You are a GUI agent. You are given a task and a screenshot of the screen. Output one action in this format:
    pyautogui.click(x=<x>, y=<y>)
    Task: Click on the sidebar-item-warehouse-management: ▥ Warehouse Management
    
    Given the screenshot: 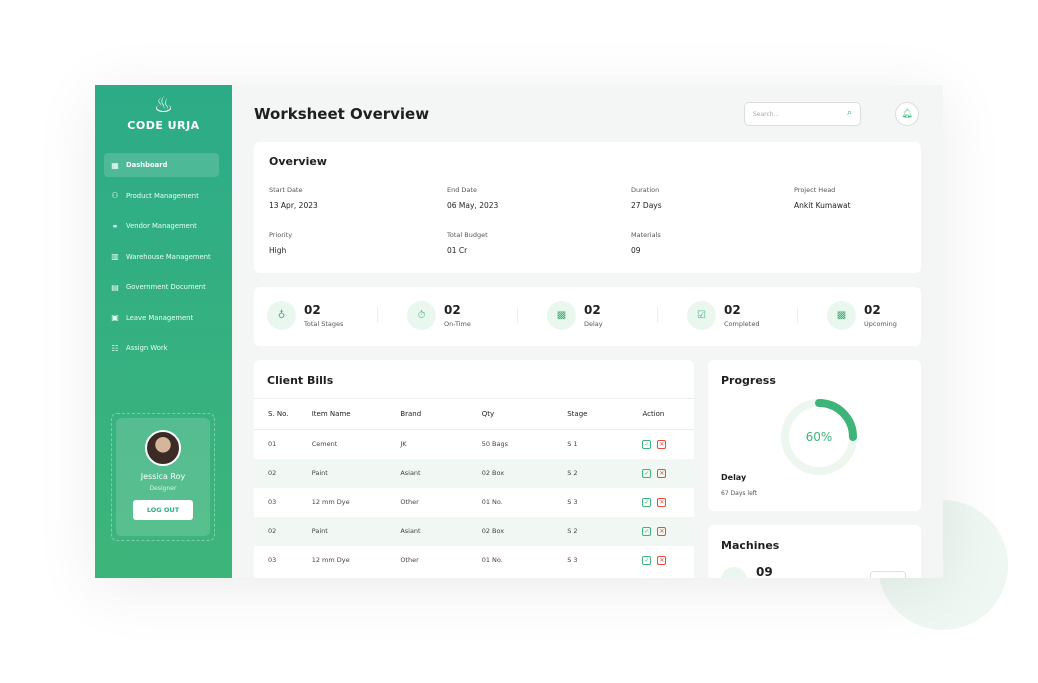 What is the action you would take?
    pyautogui.click(x=161, y=257)
    